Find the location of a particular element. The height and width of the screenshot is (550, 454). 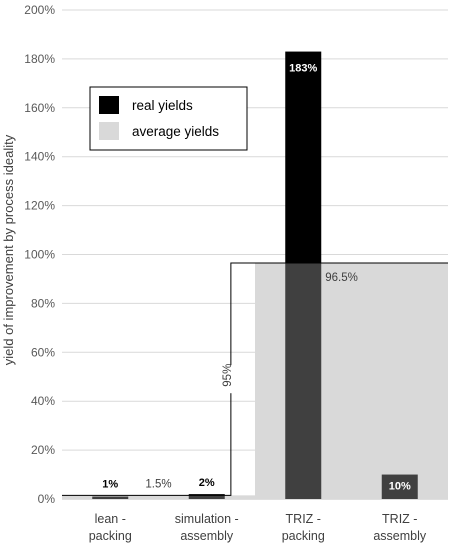

value-label: 10% is located at coordinates (400, 487).